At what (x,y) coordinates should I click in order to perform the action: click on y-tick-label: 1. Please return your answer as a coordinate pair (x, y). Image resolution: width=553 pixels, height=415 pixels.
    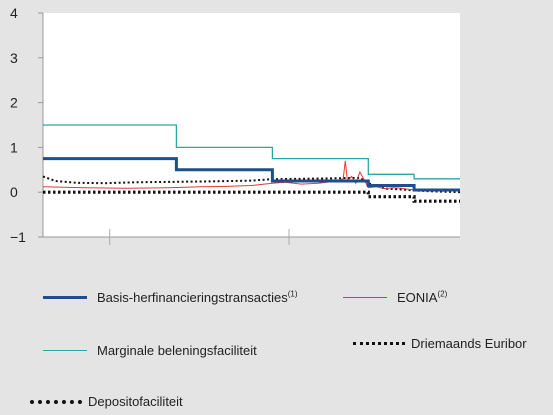
    Looking at the image, I should click on (14, 147).